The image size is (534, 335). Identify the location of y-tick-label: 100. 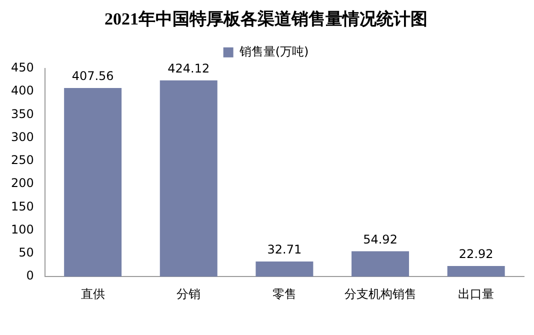
(22, 229).